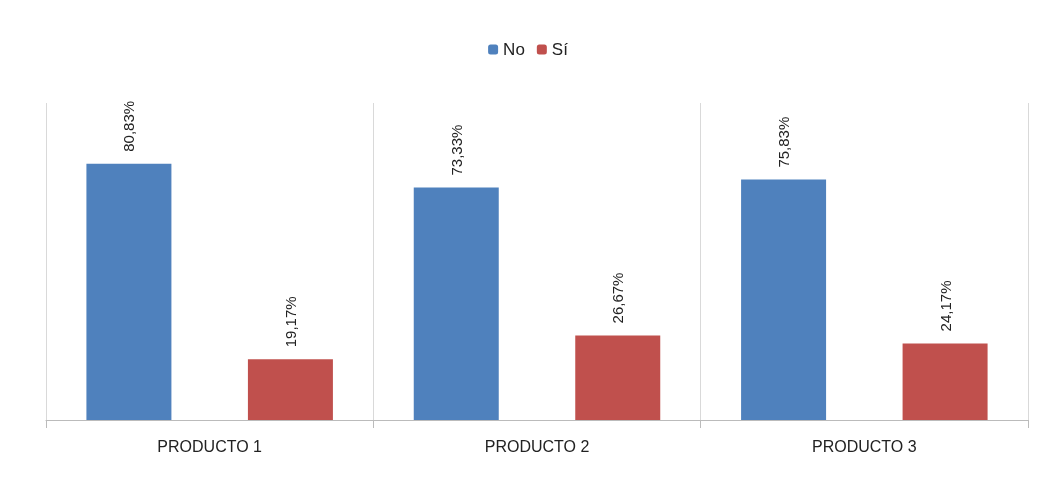 This screenshot has height=479, width=1060. Describe the element at coordinates (129, 126) in the screenshot. I see `data-label: 80,83%` at that location.